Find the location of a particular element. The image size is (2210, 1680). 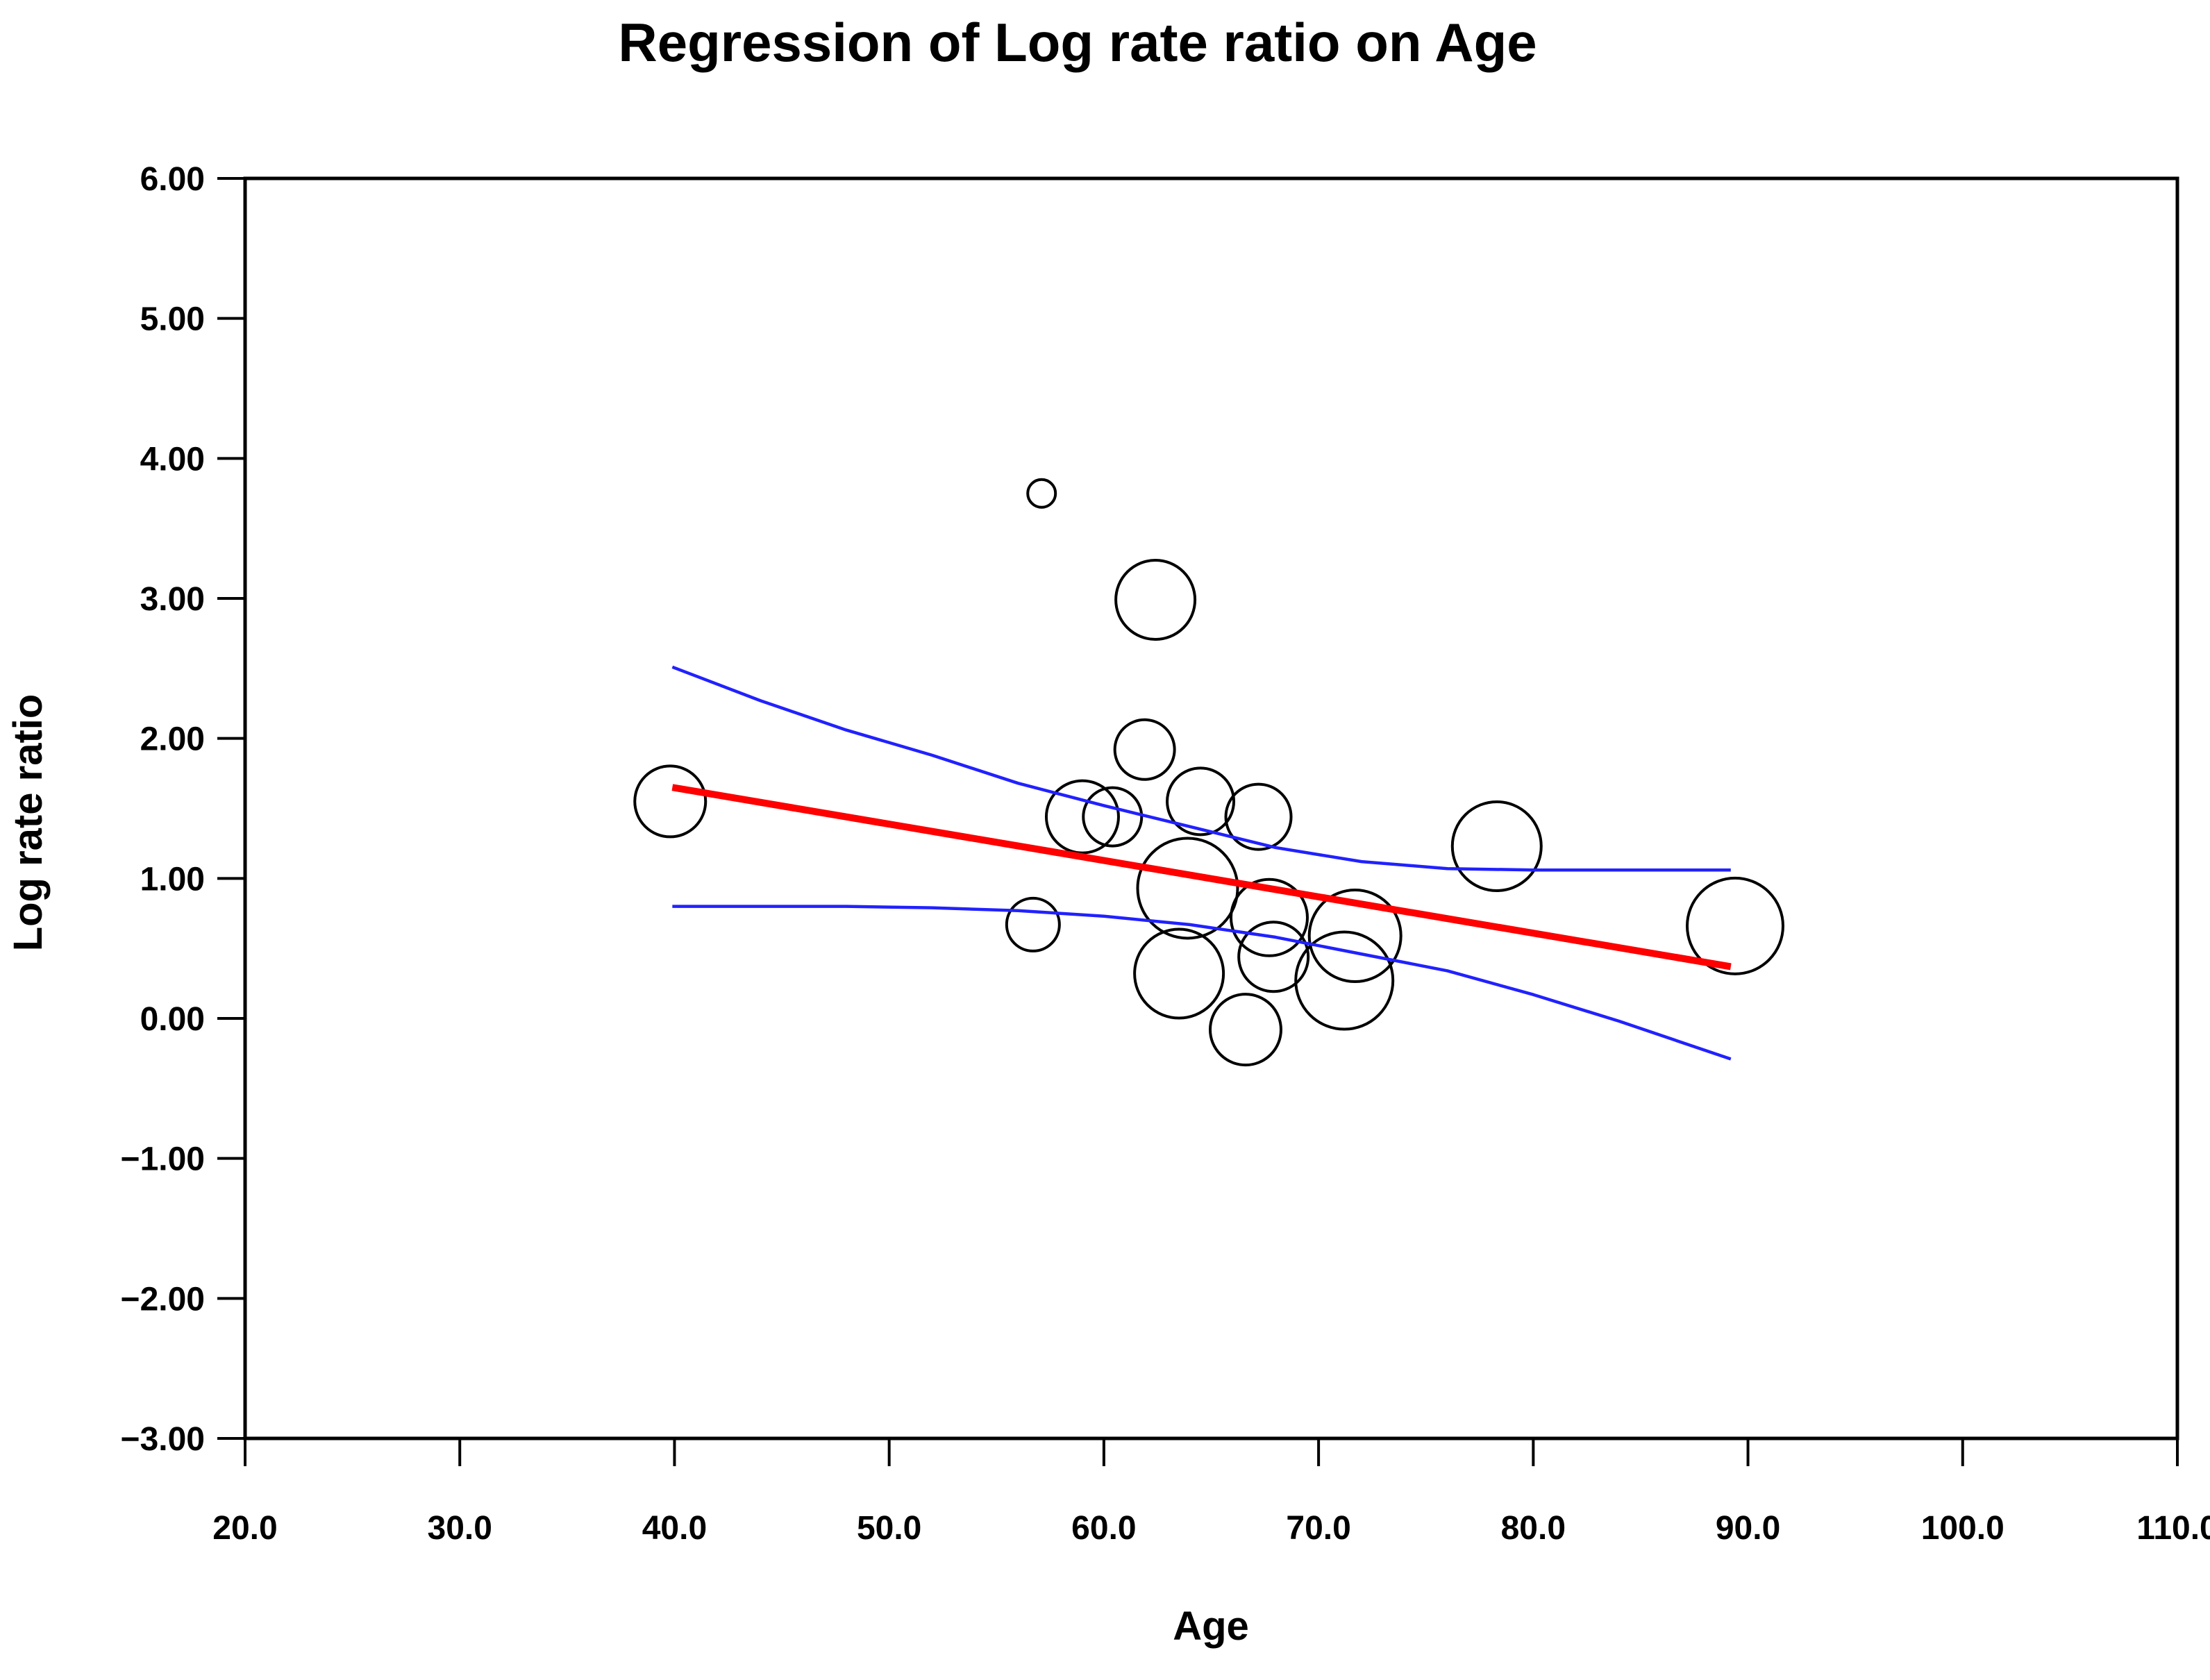

y-tick-label: 1.00 is located at coordinates (172, 879).